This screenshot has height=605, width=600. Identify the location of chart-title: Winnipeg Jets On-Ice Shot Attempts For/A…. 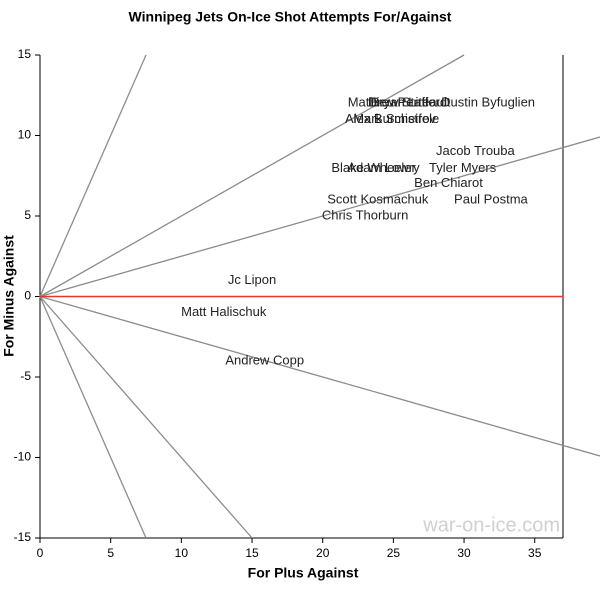
(290, 17).